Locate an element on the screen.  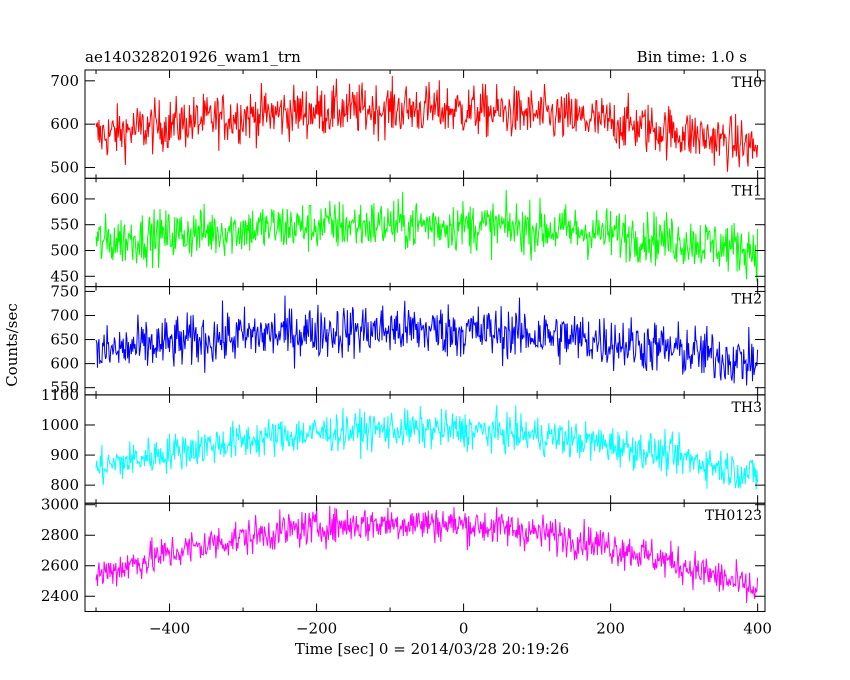
panel-th3: 800 900 1000 1100 TH3 is located at coordinates (403, 445).